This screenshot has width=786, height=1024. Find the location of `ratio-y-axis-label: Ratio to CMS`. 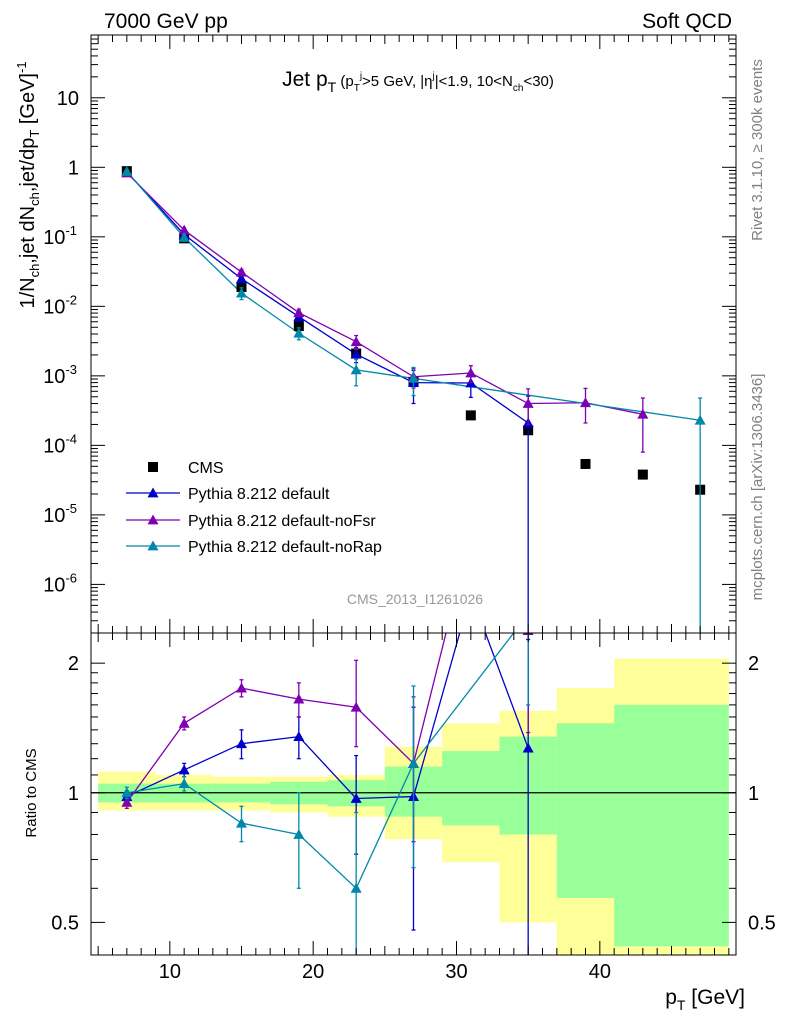

ratio-y-axis-label: Ratio to CMS is located at coordinates (31, 792).